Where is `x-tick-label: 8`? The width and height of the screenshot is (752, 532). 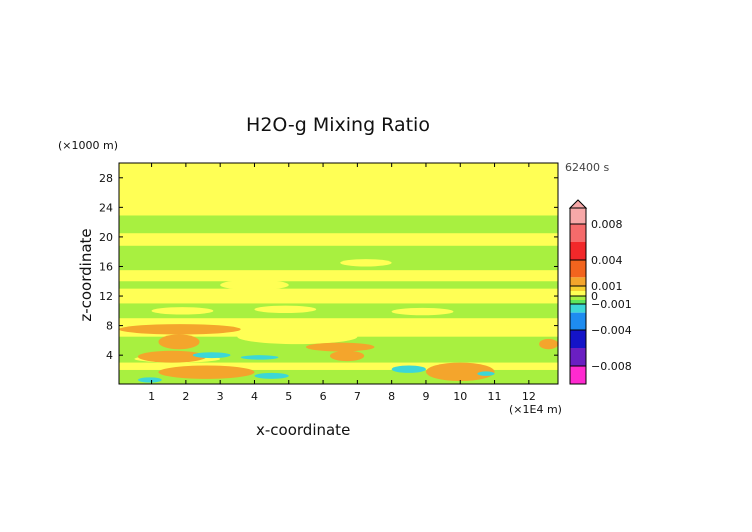 x-tick-label: 8 is located at coordinates (391, 396).